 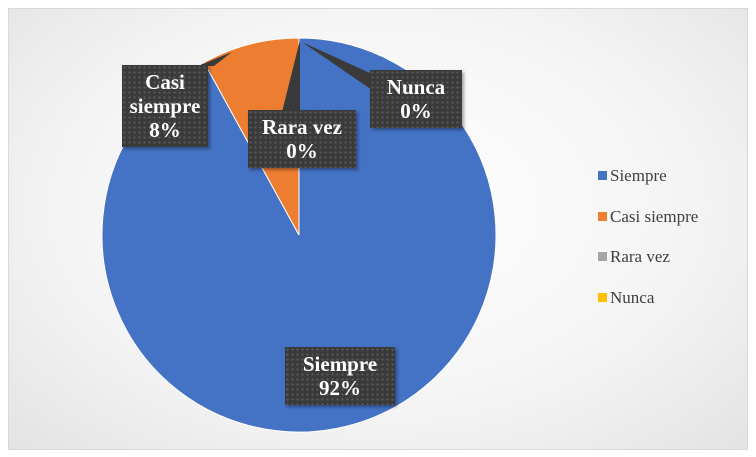 I want to click on data-label: Rara vez 0%, so click(x=302, y=139).